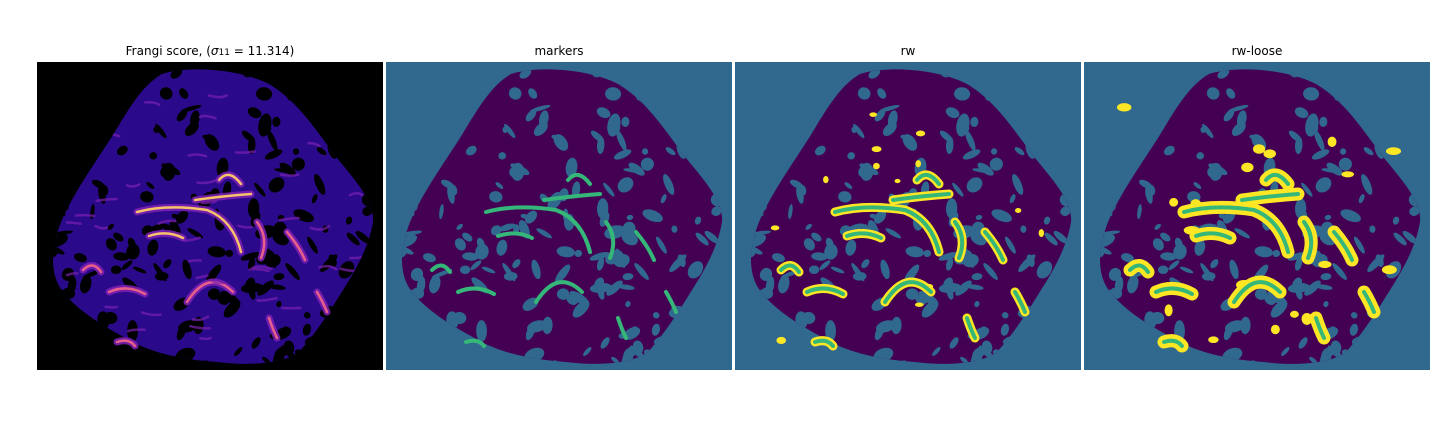  I want to click on marker-regions, so click(903, 260).